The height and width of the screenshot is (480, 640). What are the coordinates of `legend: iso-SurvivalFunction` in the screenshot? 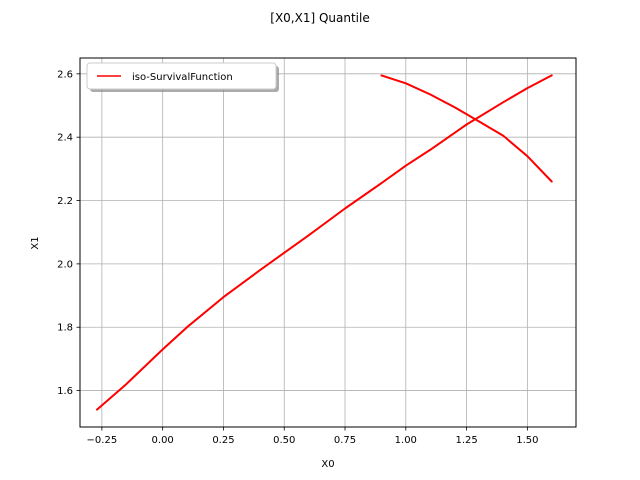 It's located at (182, 77).